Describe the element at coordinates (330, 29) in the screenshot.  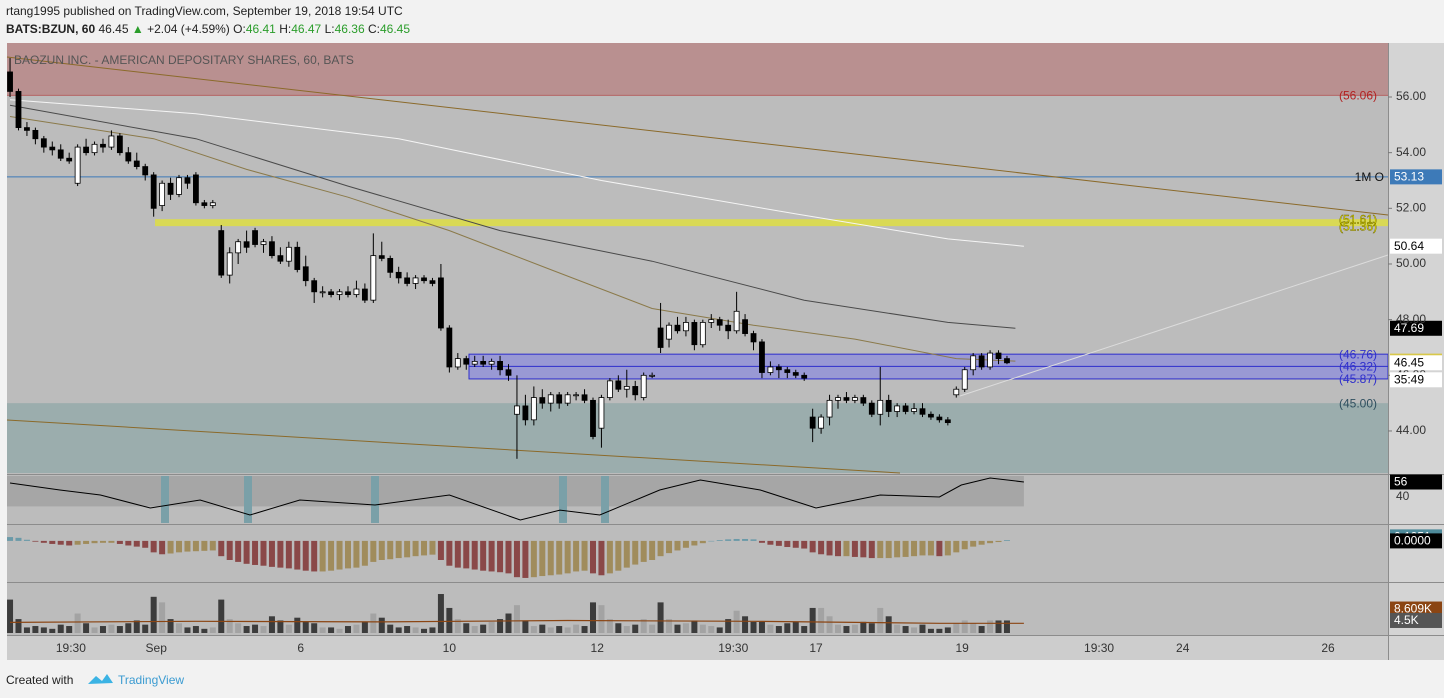
I see `ohlc-key: L:` at that location.